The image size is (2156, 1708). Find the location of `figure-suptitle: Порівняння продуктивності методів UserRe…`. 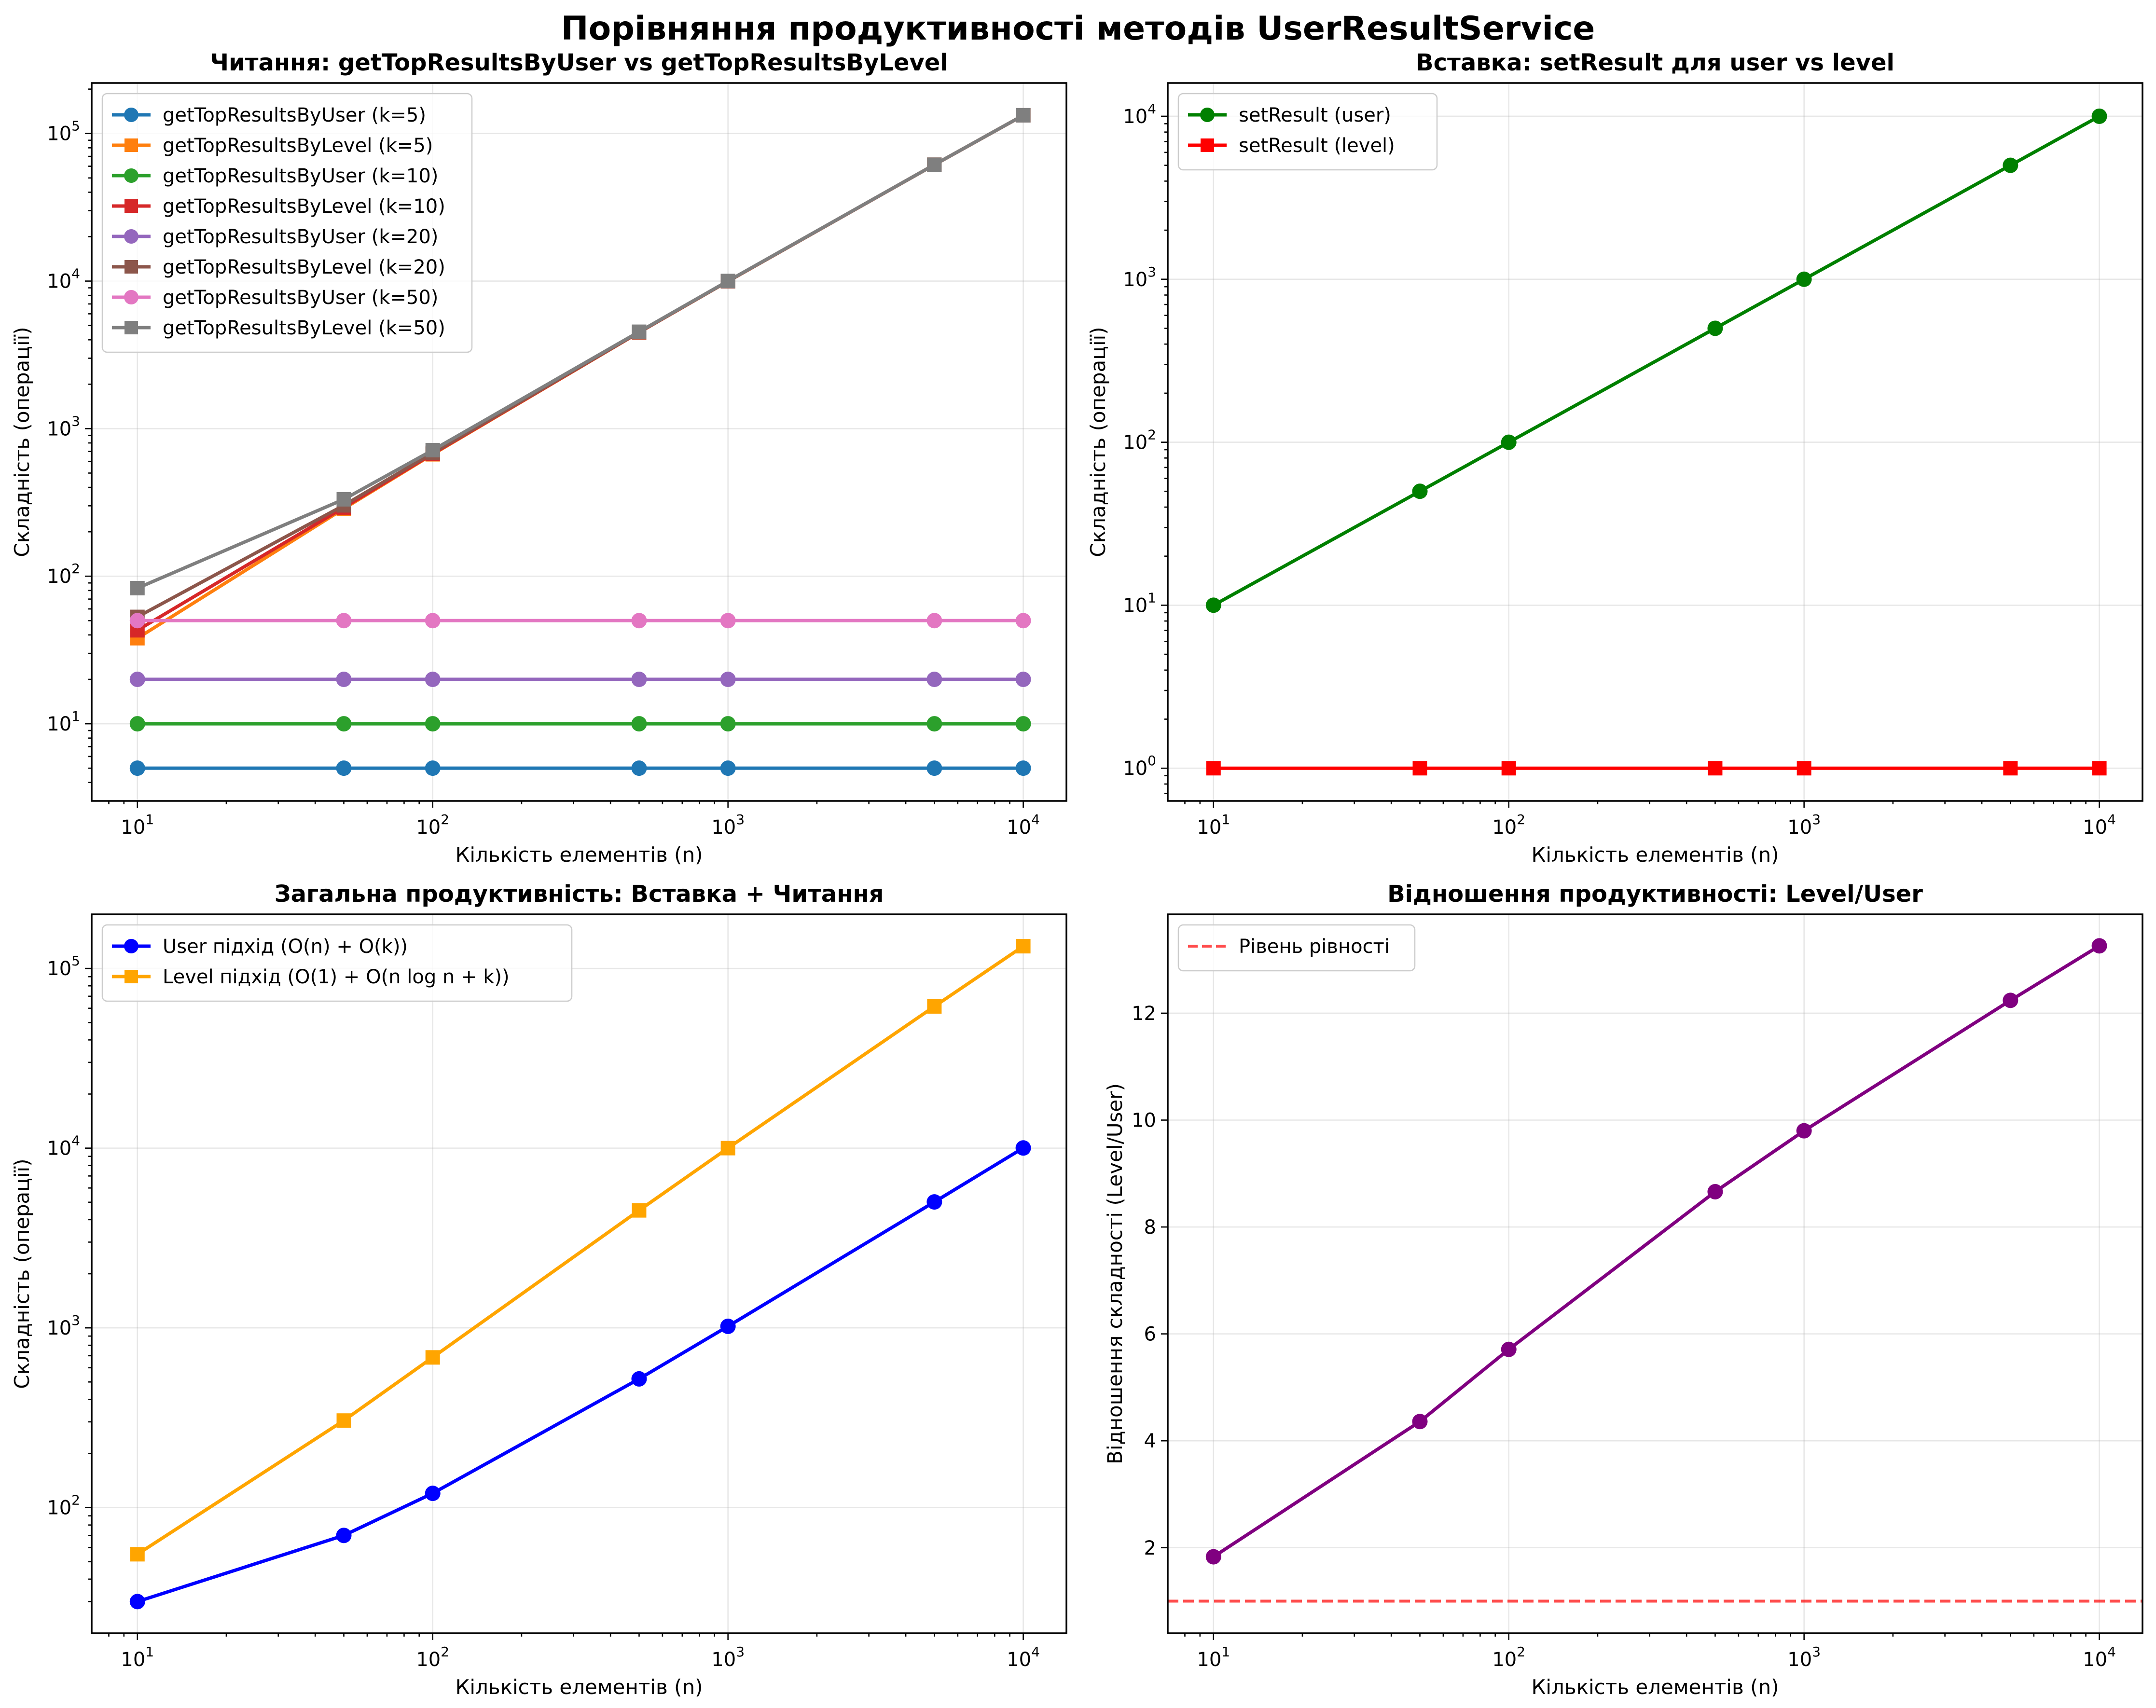

figure-suptitle: Порівняння продуктивності методів UserRe… is located at coordinates (1078, 29).